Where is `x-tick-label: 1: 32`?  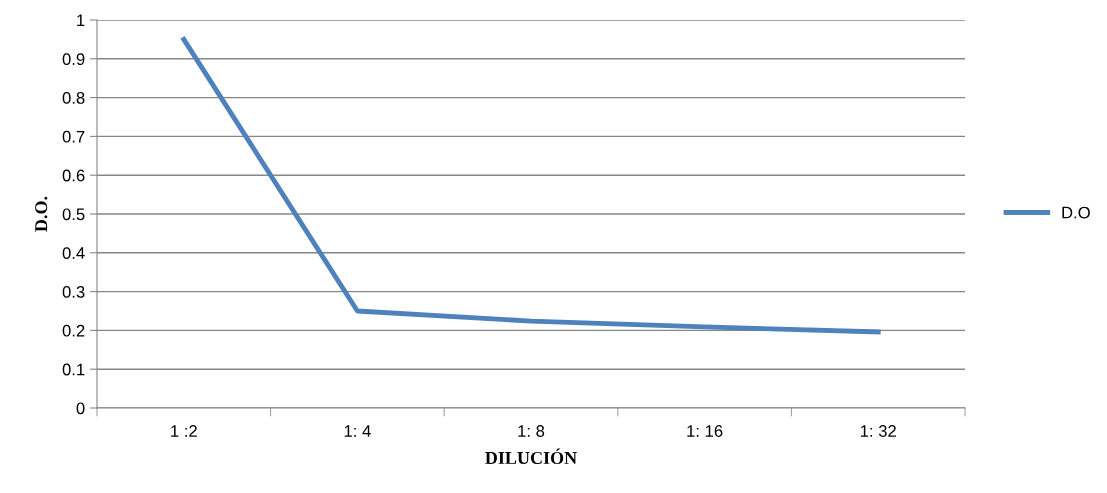
x-tick-label: 1: 32 is located at coordinates (878, 431).